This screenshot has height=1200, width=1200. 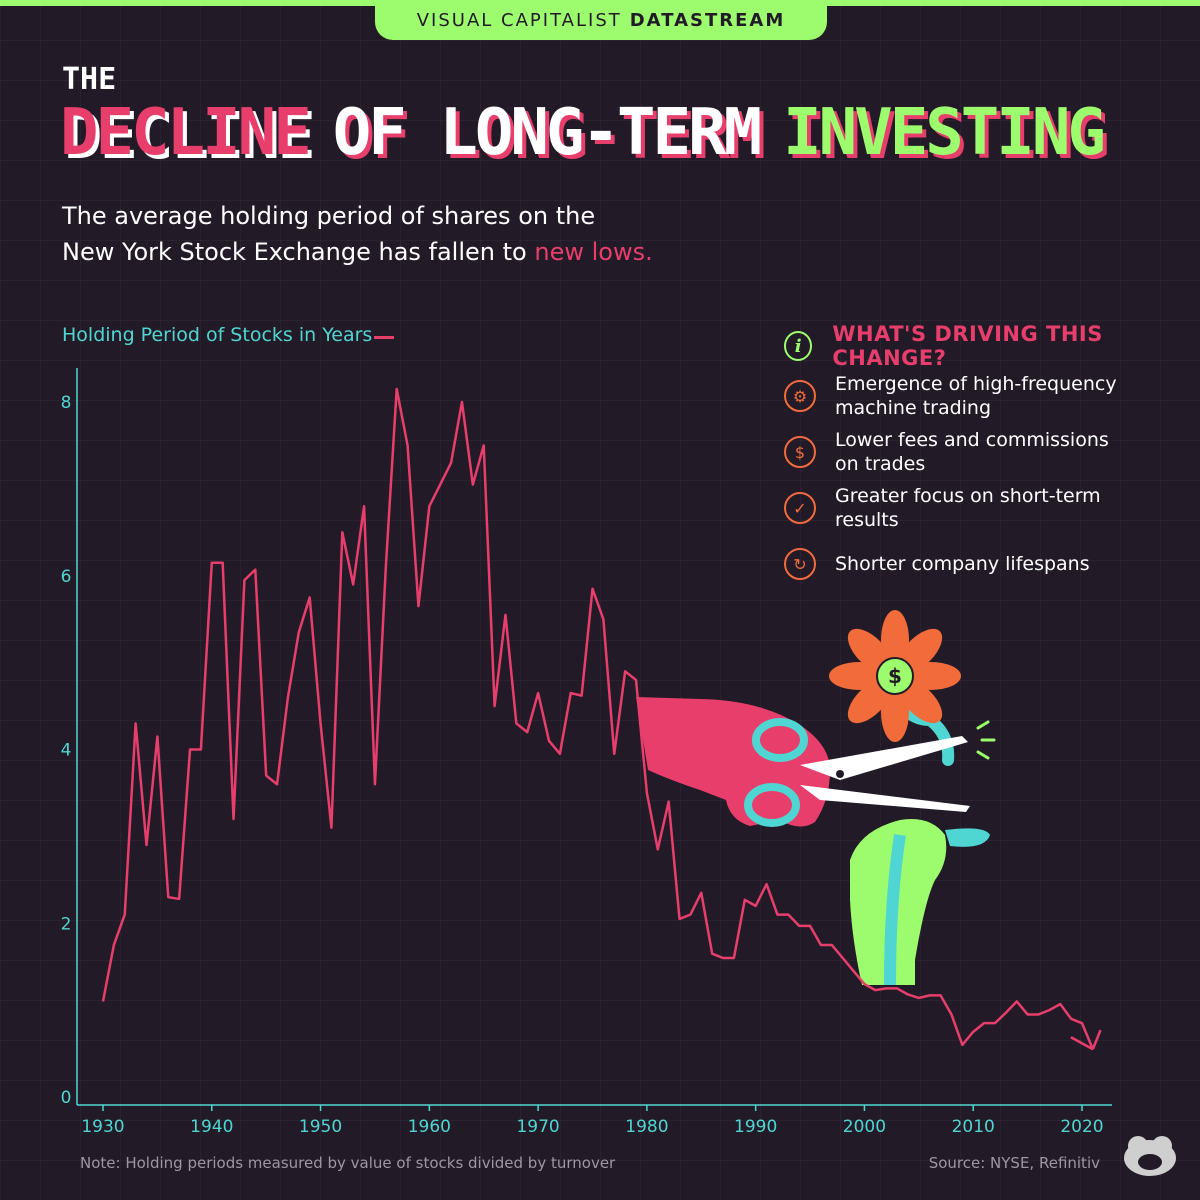 What do you see at coordinates (967, 346) in the screenshot?
I see `drivers-heading-text: WHAT'S DRIVING THIS CHANGE?` at bounding box center [967, 346].